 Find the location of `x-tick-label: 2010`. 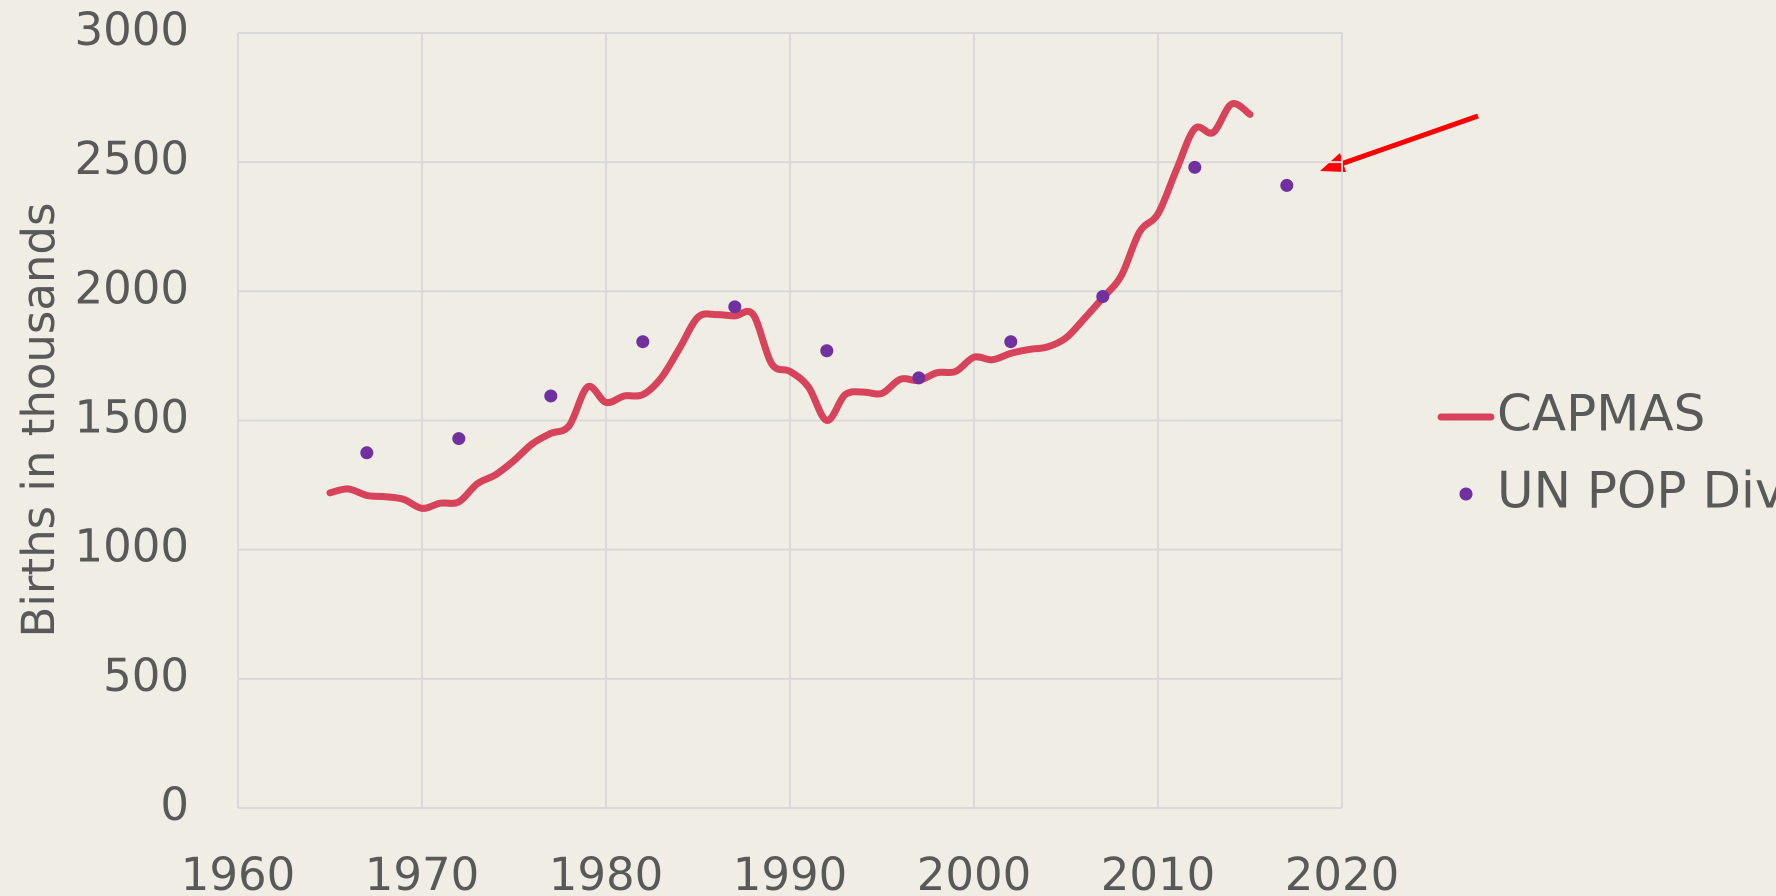

x-tick-label: 2010 is located at coordinates (1158, 872).